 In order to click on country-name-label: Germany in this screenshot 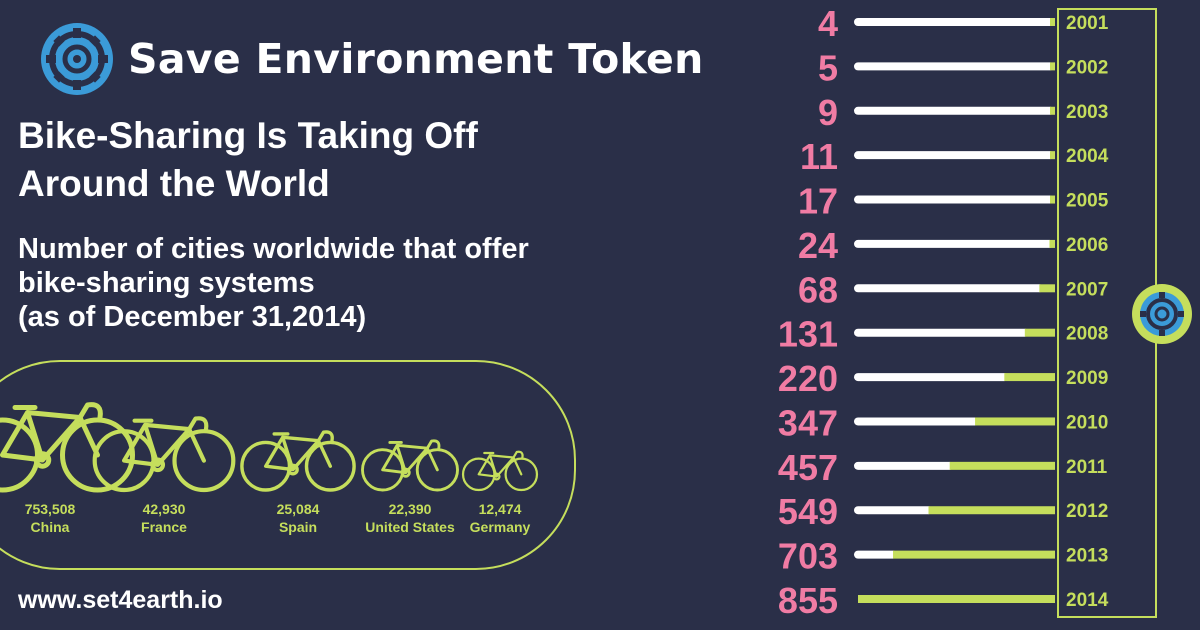, I will do `click(500, 527)`.